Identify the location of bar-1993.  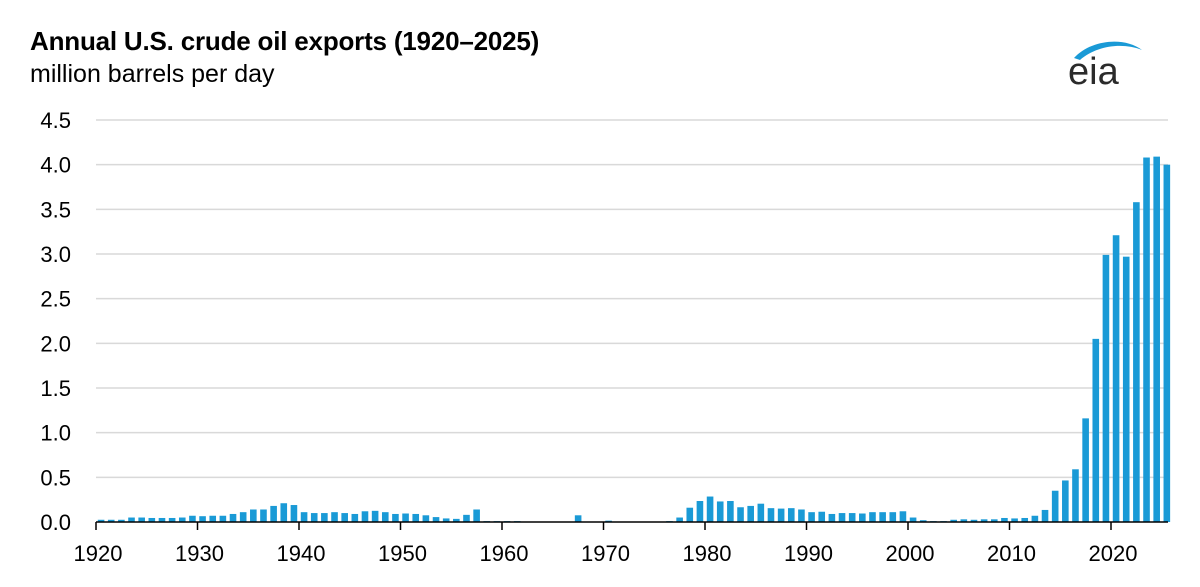
(842, 517).